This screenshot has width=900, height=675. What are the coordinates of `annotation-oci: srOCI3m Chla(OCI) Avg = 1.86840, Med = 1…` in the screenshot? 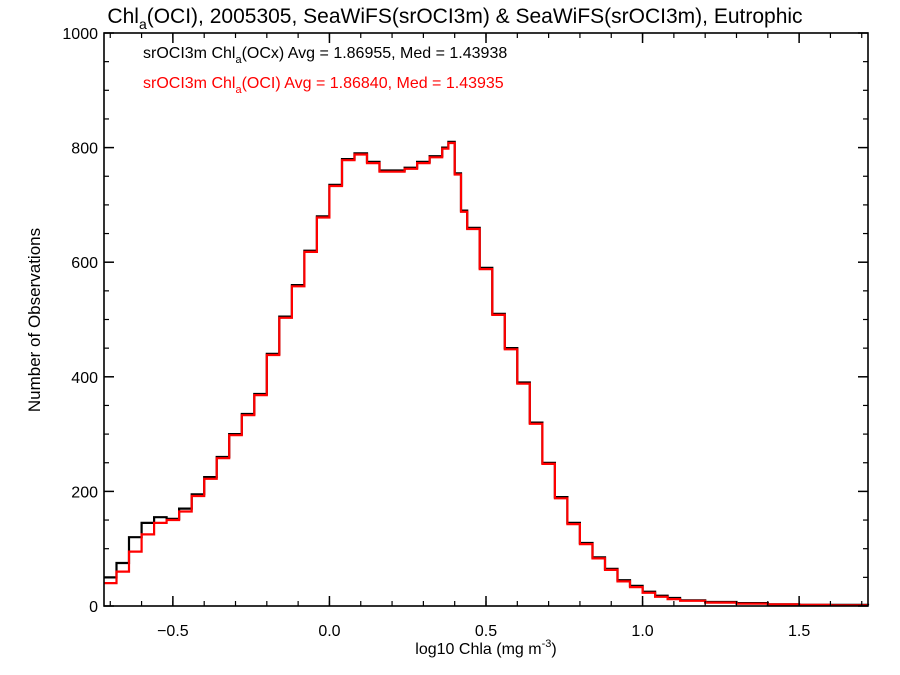 It's located at (323, 85).